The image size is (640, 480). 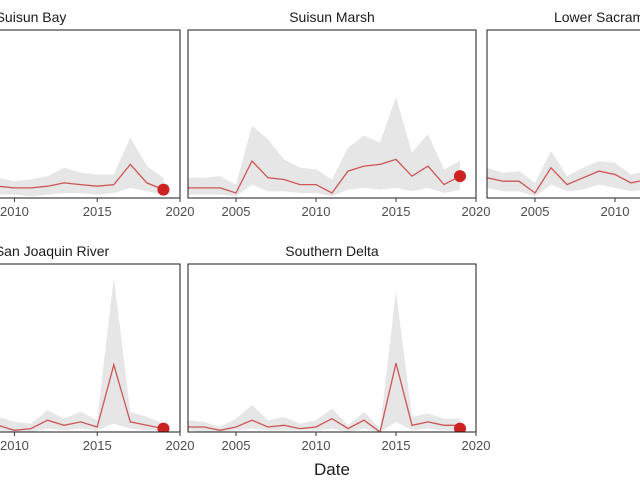 What do you see at coordinates (597, 17) in the screenshot?
I see `facet-title: Lower Sacramento River` at bounding box center [597, 17].